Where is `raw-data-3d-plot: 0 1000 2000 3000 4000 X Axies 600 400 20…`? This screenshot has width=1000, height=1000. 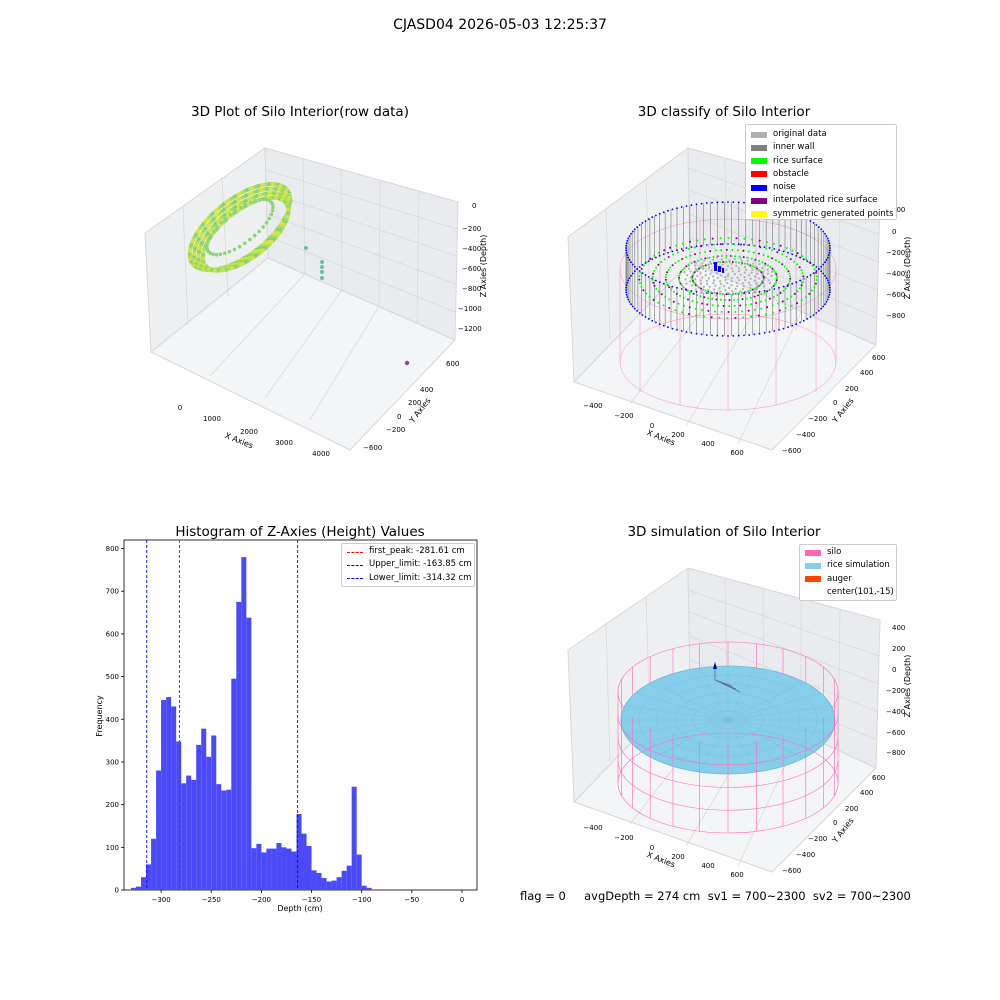 raw-data-3d-plot: 0 1000 2000 3000 4000 X Axies 600 400 20… is located at coordinates (316, 302).